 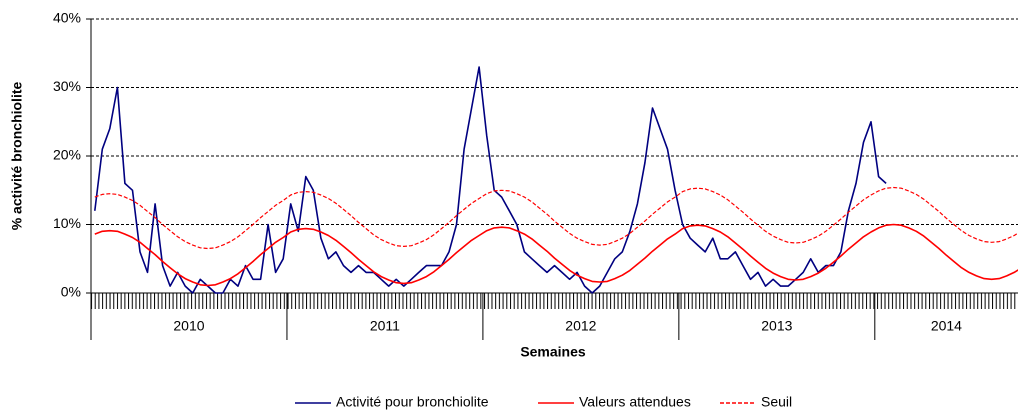 I want to click on legend-label: Seuil, so click(x=776, y=402).